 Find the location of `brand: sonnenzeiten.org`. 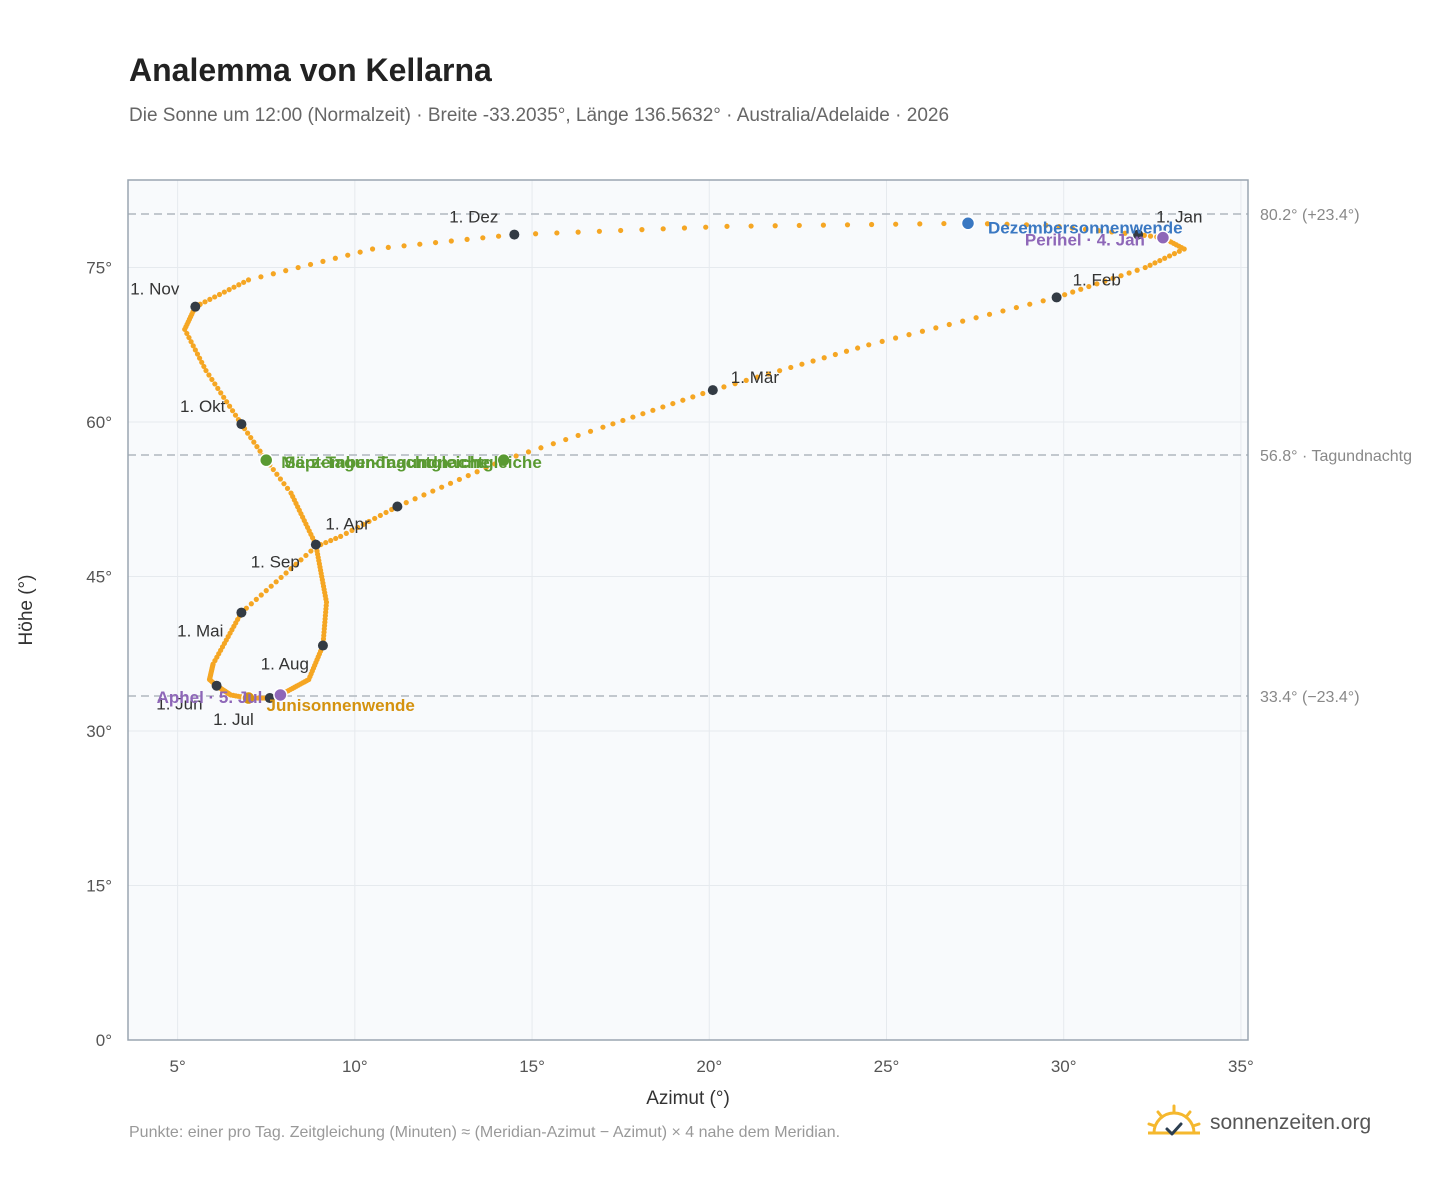

brand: sonnenzeiten.org is located at coordinates (1258, 1123).